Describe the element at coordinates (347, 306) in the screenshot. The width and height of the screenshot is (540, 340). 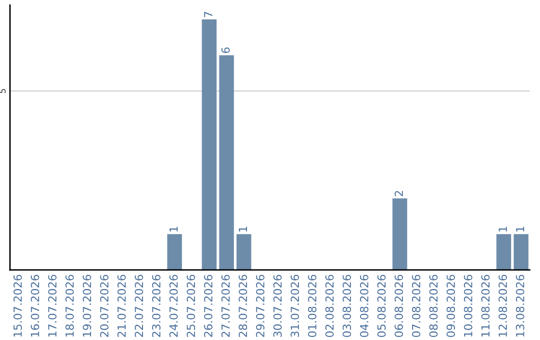
I see `x-tick-label: 03.08.2026` at that location.